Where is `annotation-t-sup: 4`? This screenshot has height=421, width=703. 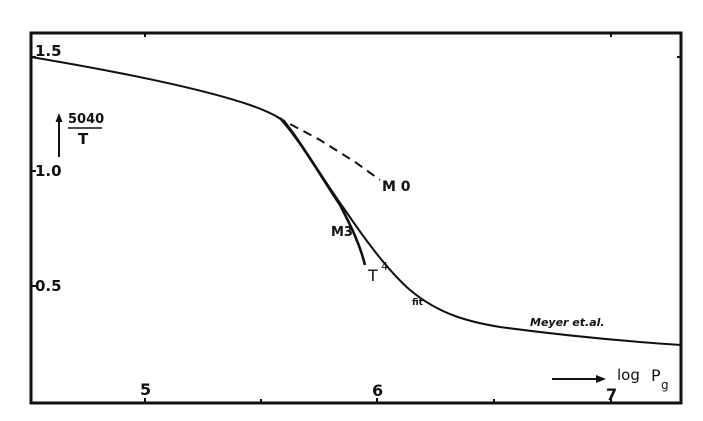
annotation-t-sup: 4 is located at coordinates (384, 266).